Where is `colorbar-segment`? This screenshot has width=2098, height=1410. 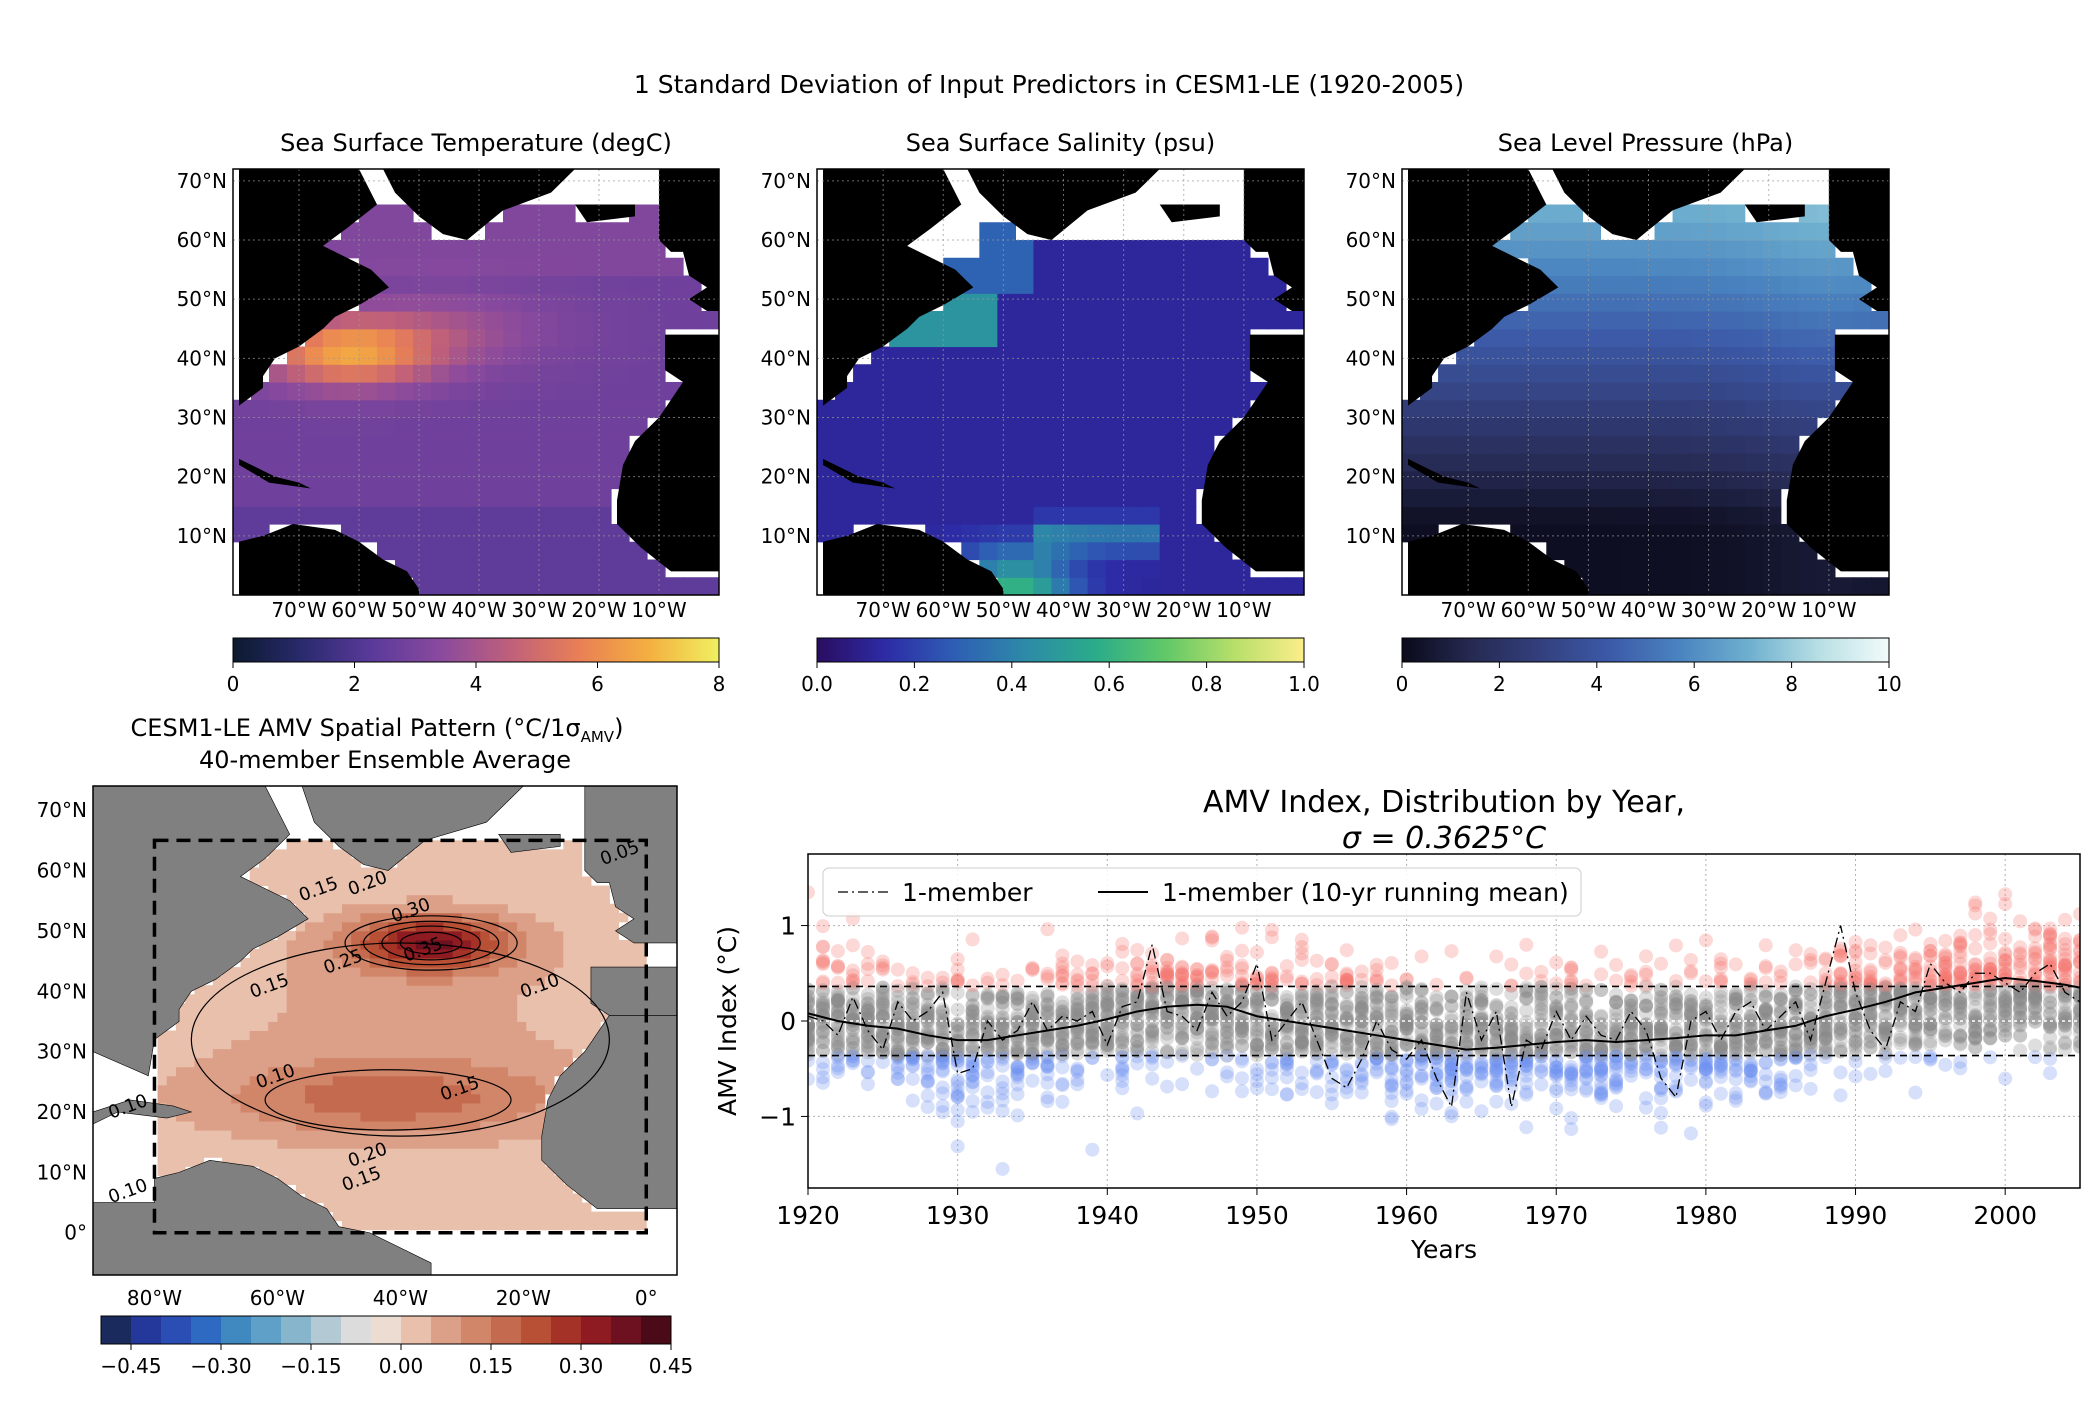
colorbar-segment is located at coordinates (476, 1330).